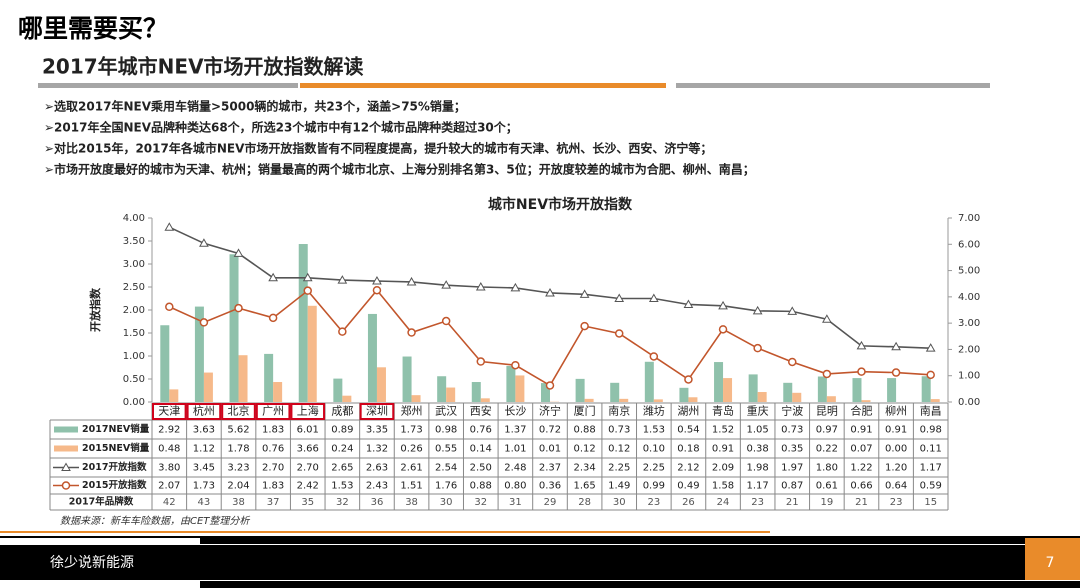 The image size is (1080, 588). I want to click on table-cell: 1.01, so click(515, 449).